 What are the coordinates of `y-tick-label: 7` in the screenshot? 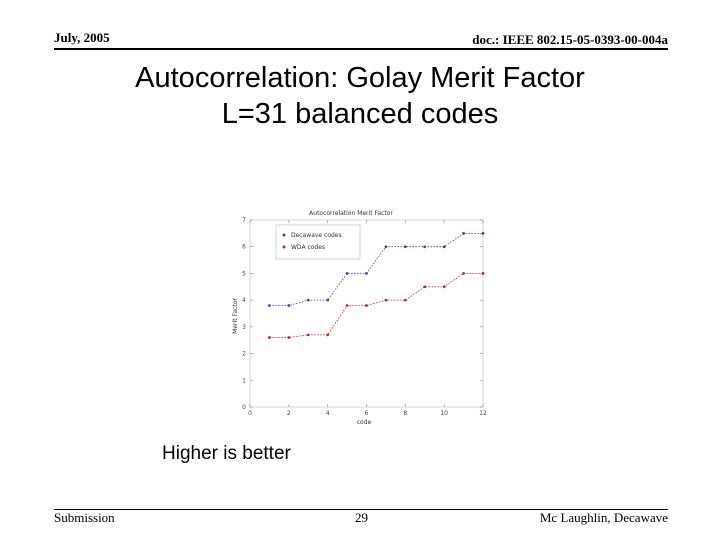 It's located at (244, 220).